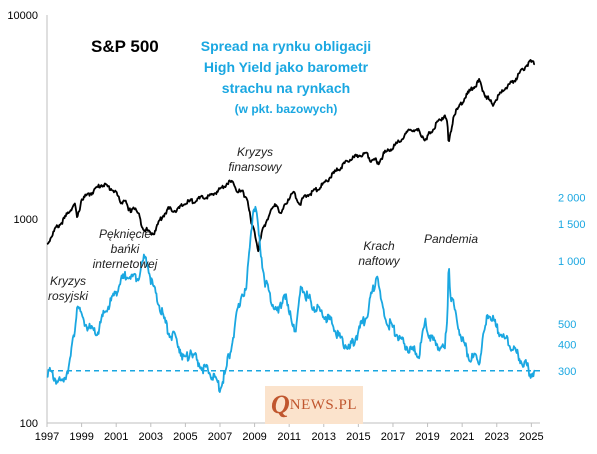  I want to click on x-tick-label: 2025, so click(531, 437).